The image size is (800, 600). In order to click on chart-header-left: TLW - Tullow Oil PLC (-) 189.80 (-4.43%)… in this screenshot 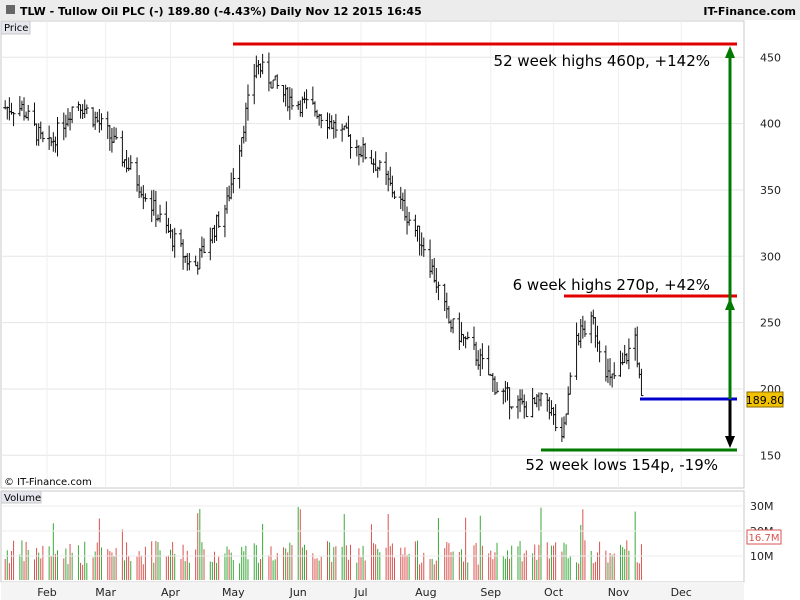, I will do `click(214, 11)`.